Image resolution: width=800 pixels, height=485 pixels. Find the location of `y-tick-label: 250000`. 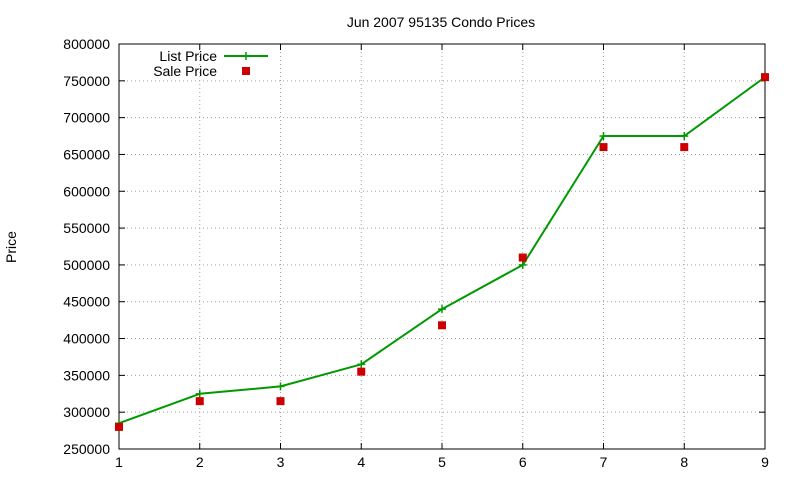

y-tick-label: 250000 is located at coordinates (86, 449).